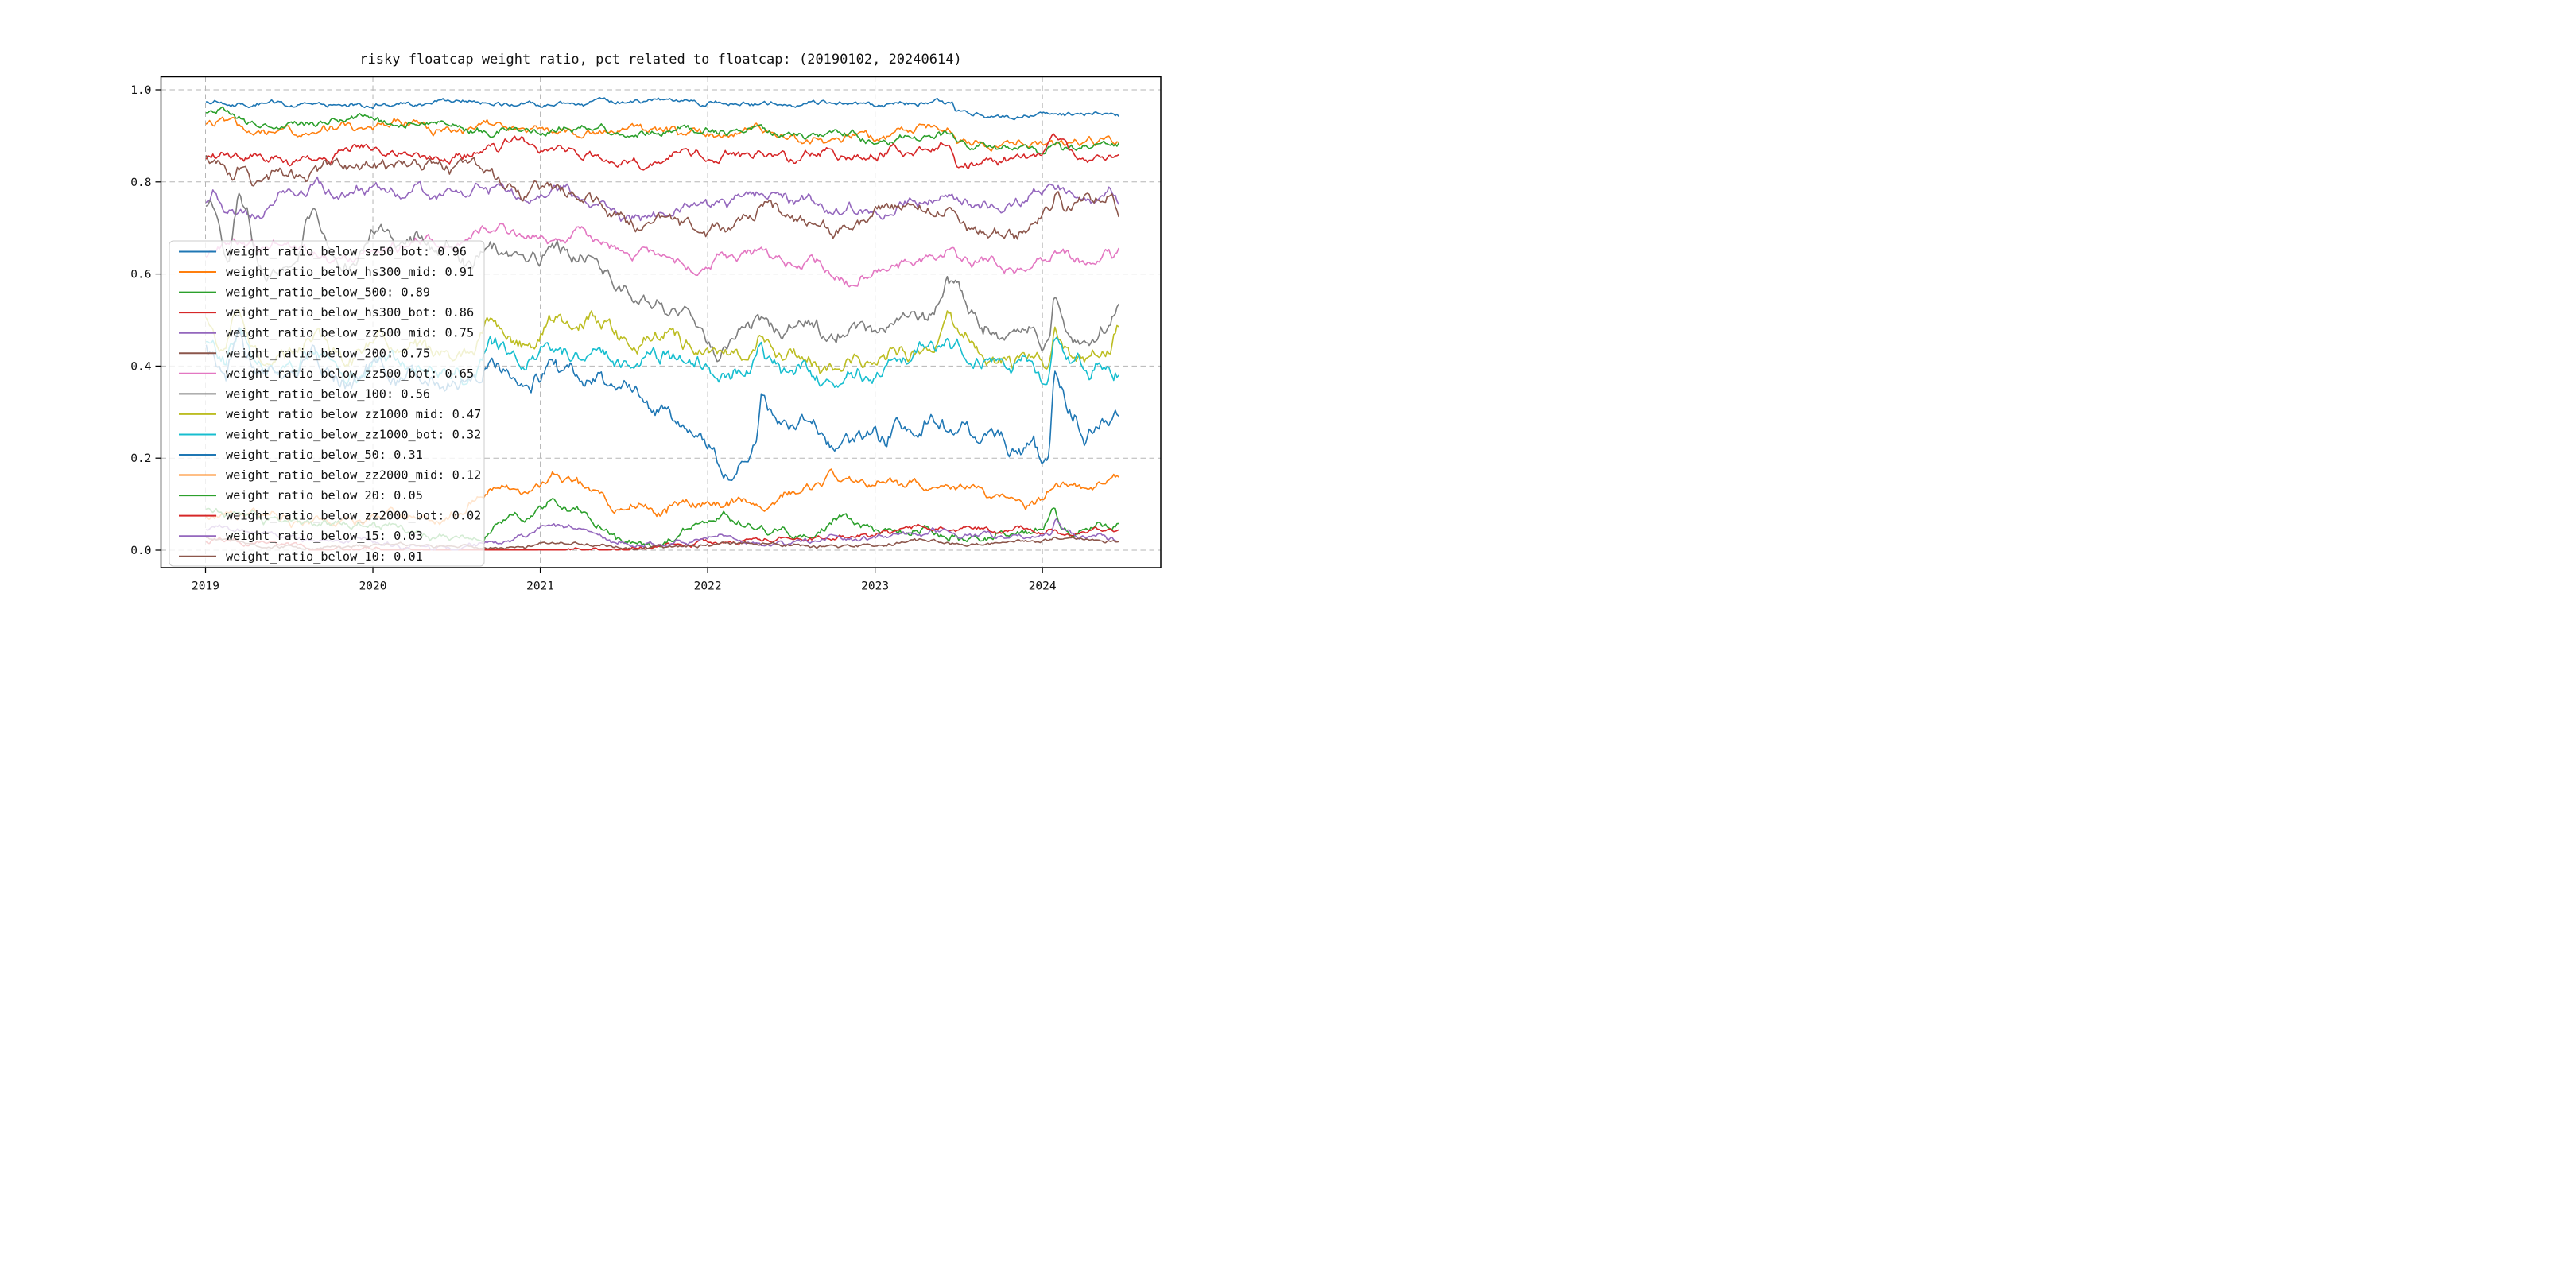 This screenshot has width=2576, height=1288. Describe the element at coordinates (141, 366) in the screenshot. I see `y-tick-label: 0.4` at that location.